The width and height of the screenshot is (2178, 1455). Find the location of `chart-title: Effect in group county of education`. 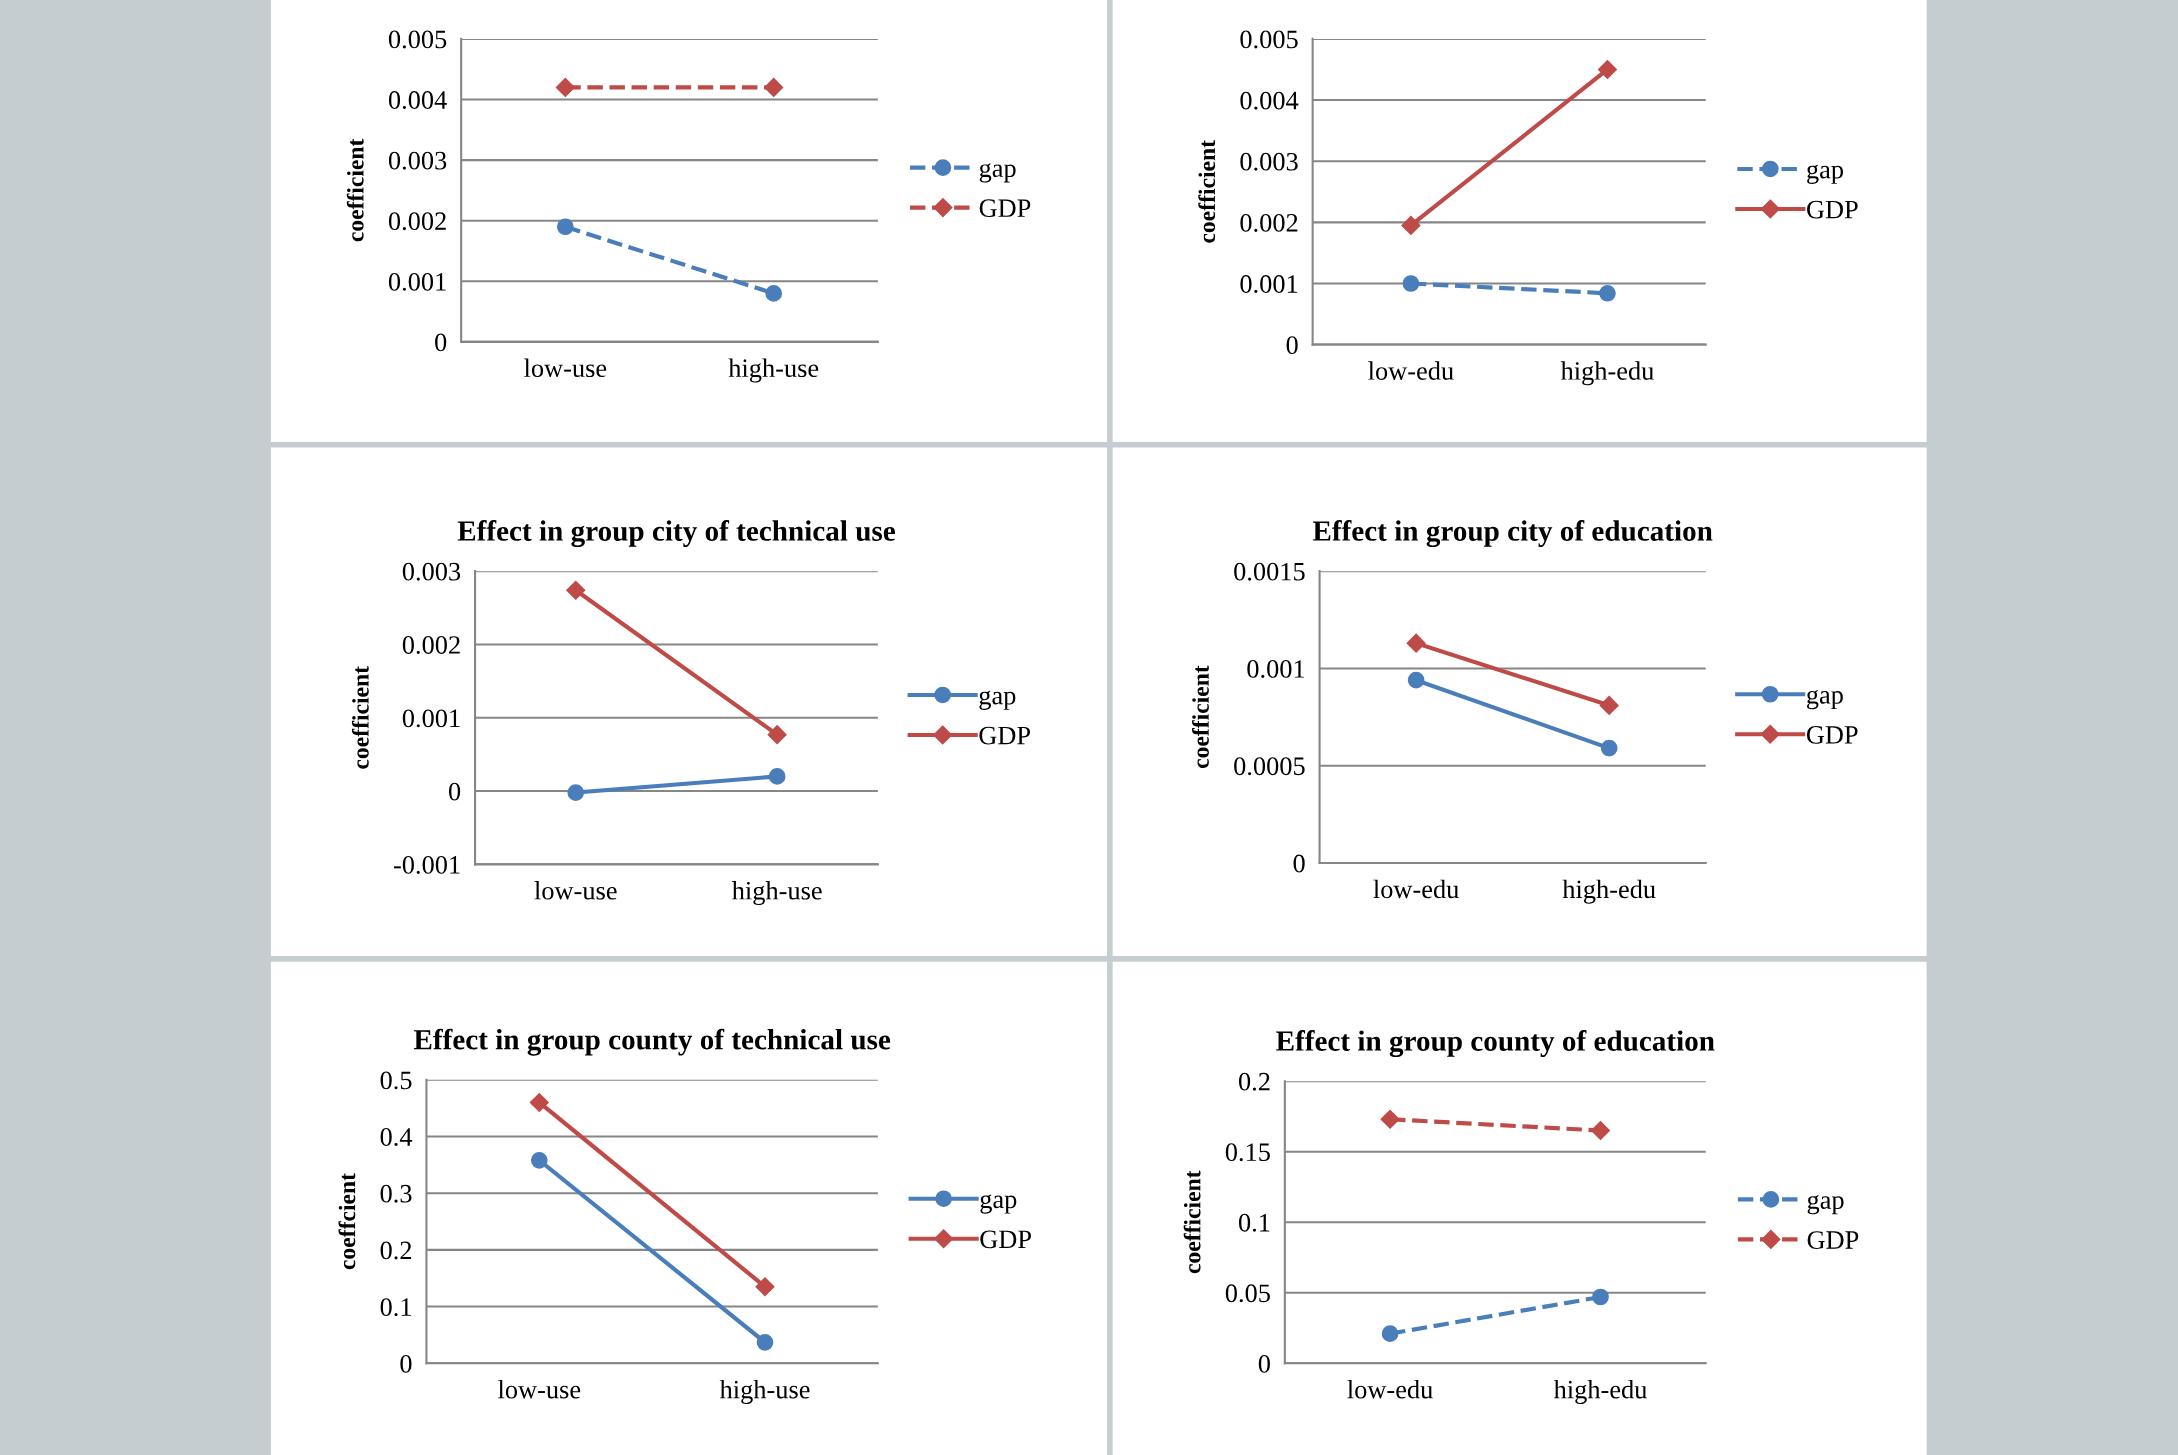

chart-title: Effect in group county of education is located at coordinates (1495, 1044).